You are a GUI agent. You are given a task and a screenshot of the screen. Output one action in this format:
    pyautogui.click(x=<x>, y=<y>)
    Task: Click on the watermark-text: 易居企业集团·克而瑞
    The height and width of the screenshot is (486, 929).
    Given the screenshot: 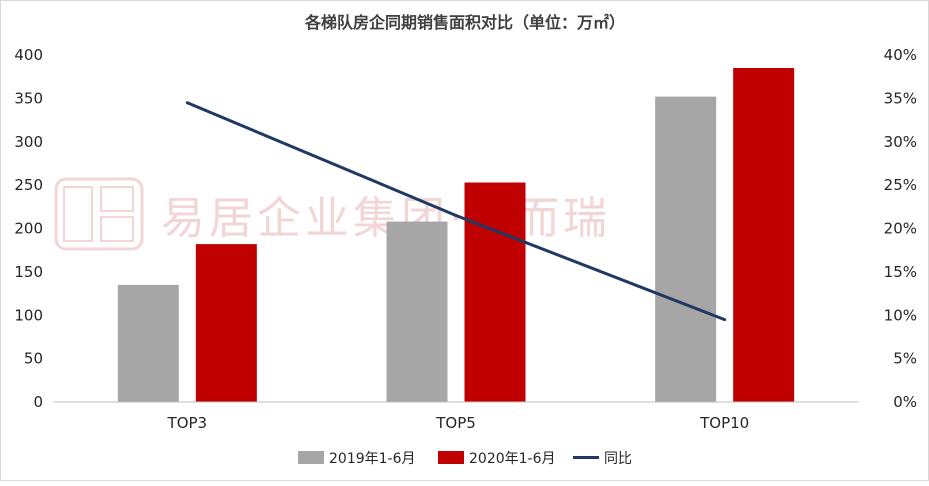 What is the action you would take?
    pyautogui.click(x=386, y=218)
    